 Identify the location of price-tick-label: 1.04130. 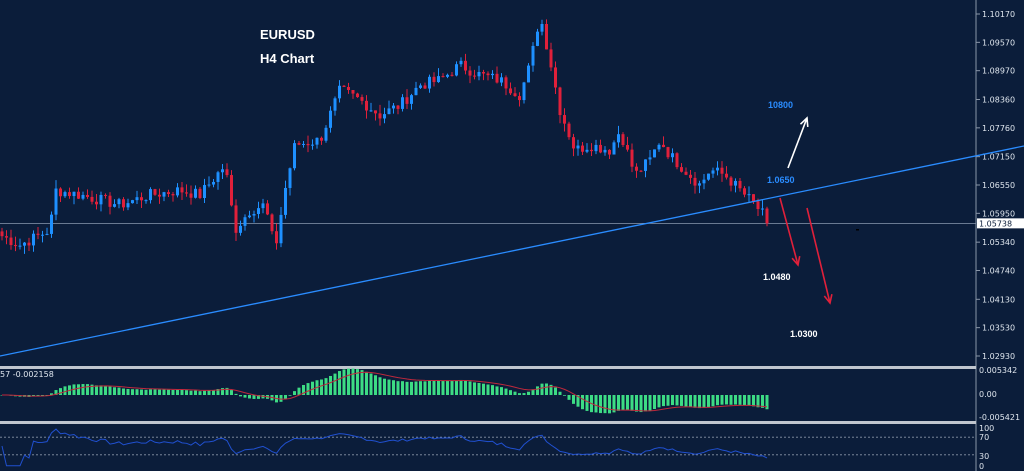
(998, 299).